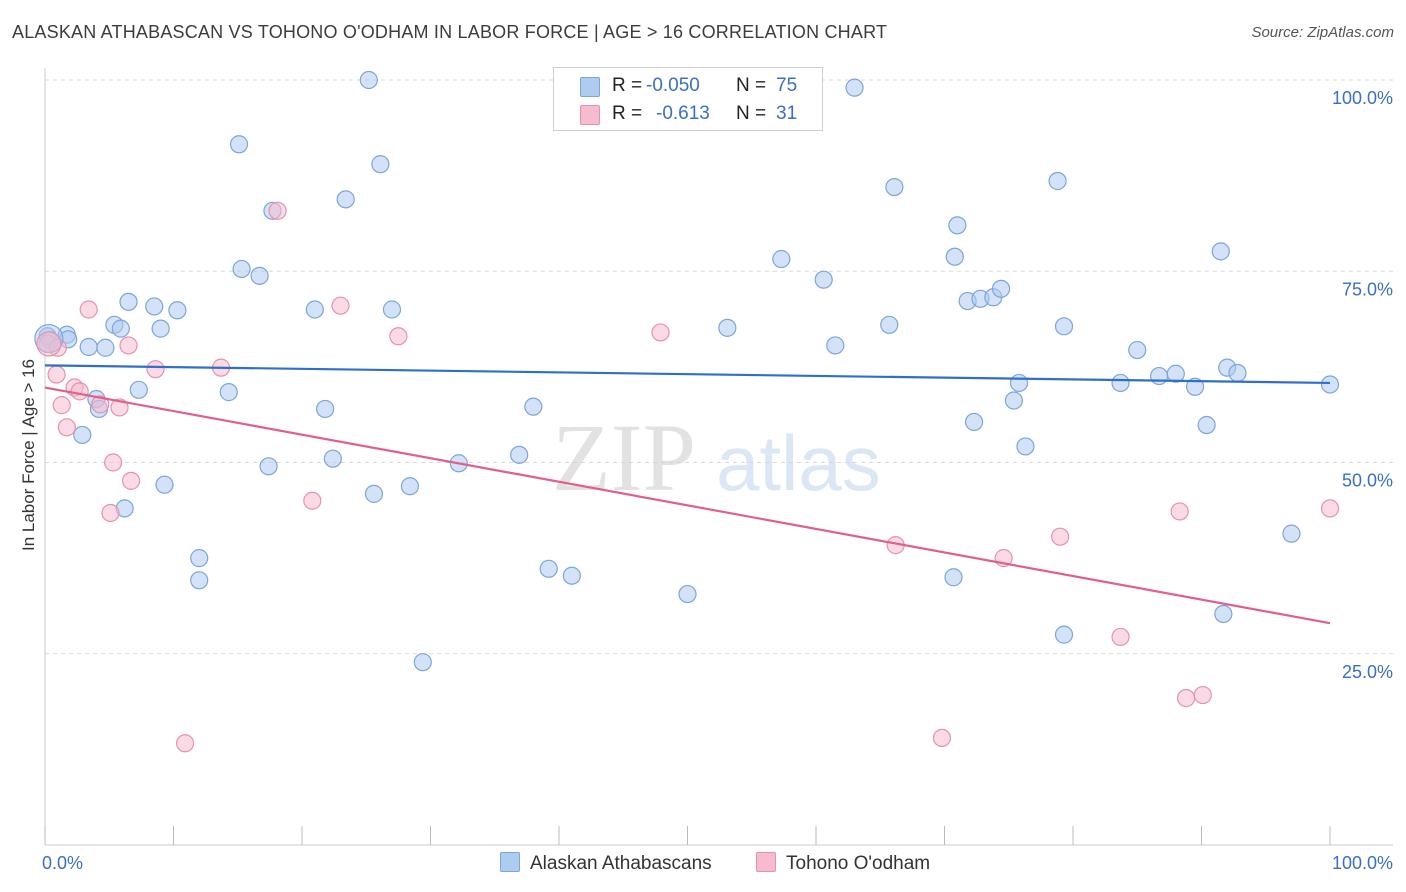  Describe the element at coordinates (687, 374) in the screenshot. I see `trend-line-athabascan` at that location.